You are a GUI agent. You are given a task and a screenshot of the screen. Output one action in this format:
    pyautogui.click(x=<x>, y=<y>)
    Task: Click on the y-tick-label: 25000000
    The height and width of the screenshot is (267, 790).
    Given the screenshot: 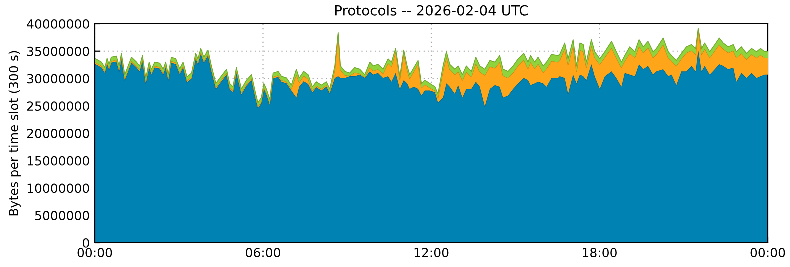 What is the action you would take?
    pyautogui.click(x=58, y=107)
    